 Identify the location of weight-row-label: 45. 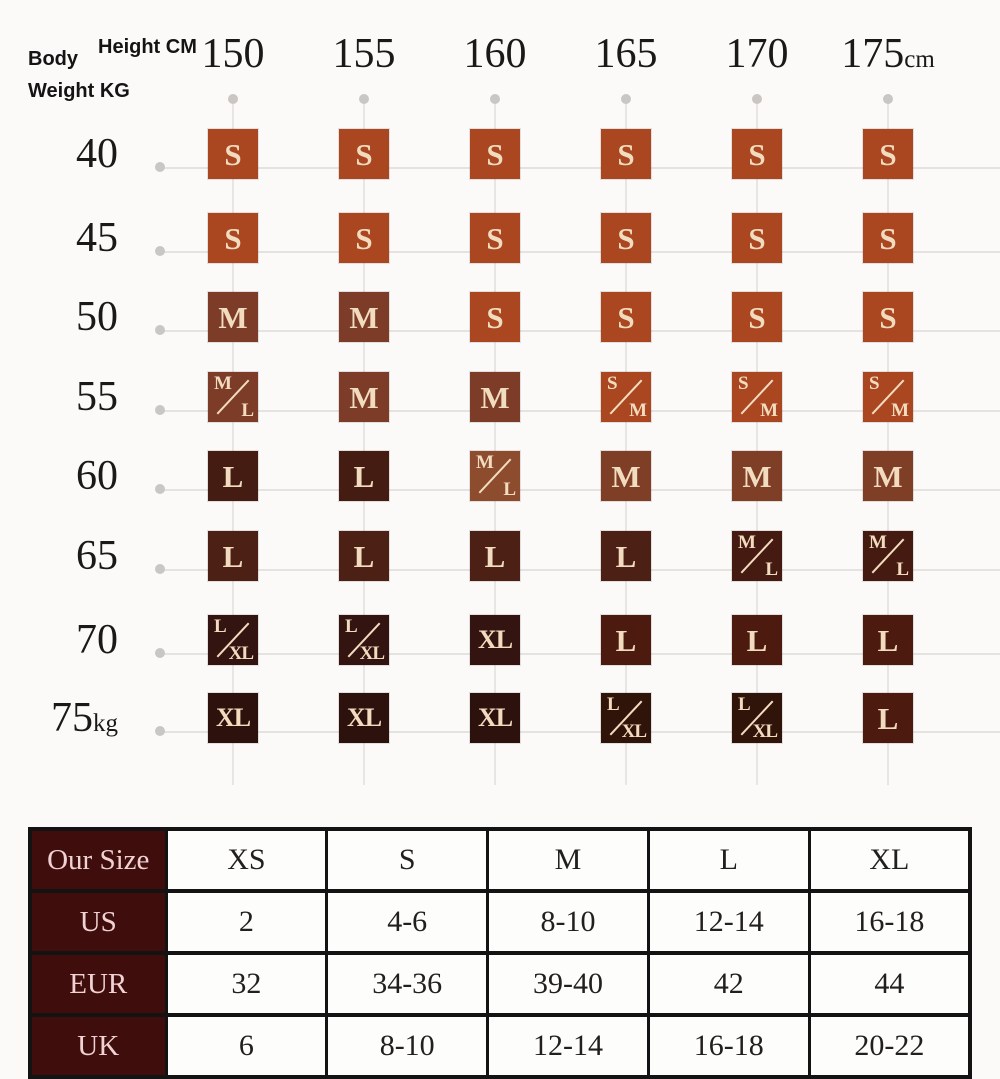
(97, 238).